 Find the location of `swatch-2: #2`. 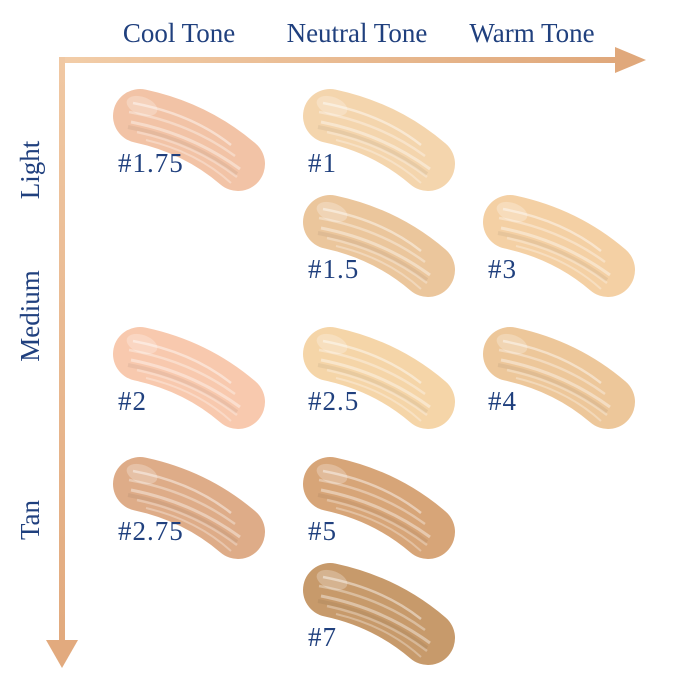

swatch-2: #2 is located at coordinates (190, 376).